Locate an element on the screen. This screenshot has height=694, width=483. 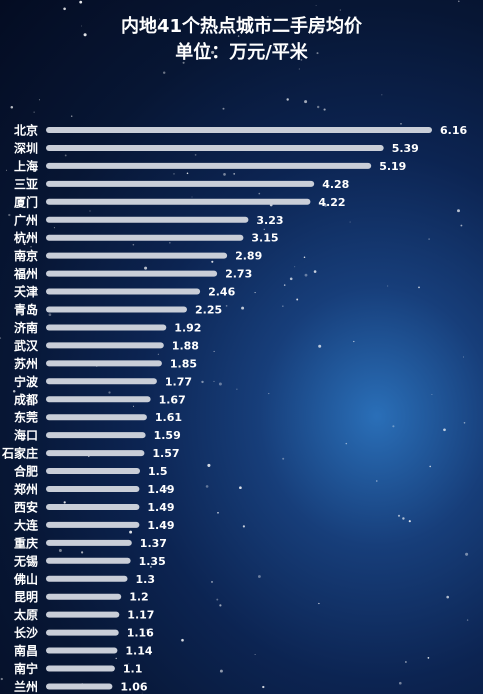
value-label: 1.61 is located at coordinates (168, 417).